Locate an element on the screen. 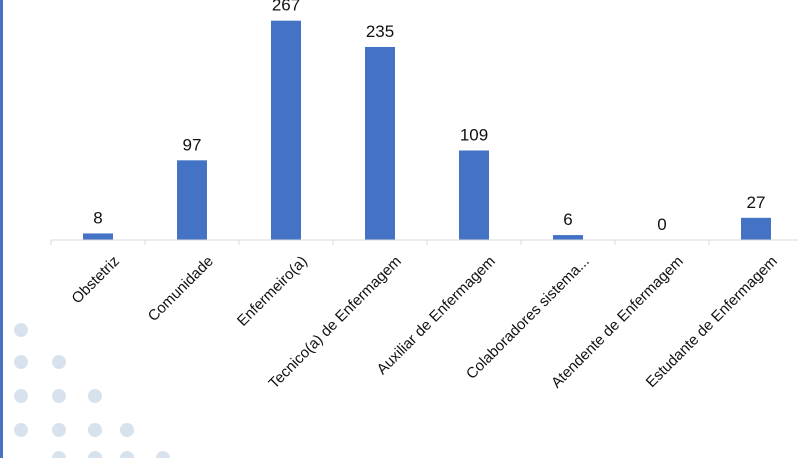 The width and height of the screenshot is (798, 458). value-label-3: 235 is located at coordinates (380, 31).